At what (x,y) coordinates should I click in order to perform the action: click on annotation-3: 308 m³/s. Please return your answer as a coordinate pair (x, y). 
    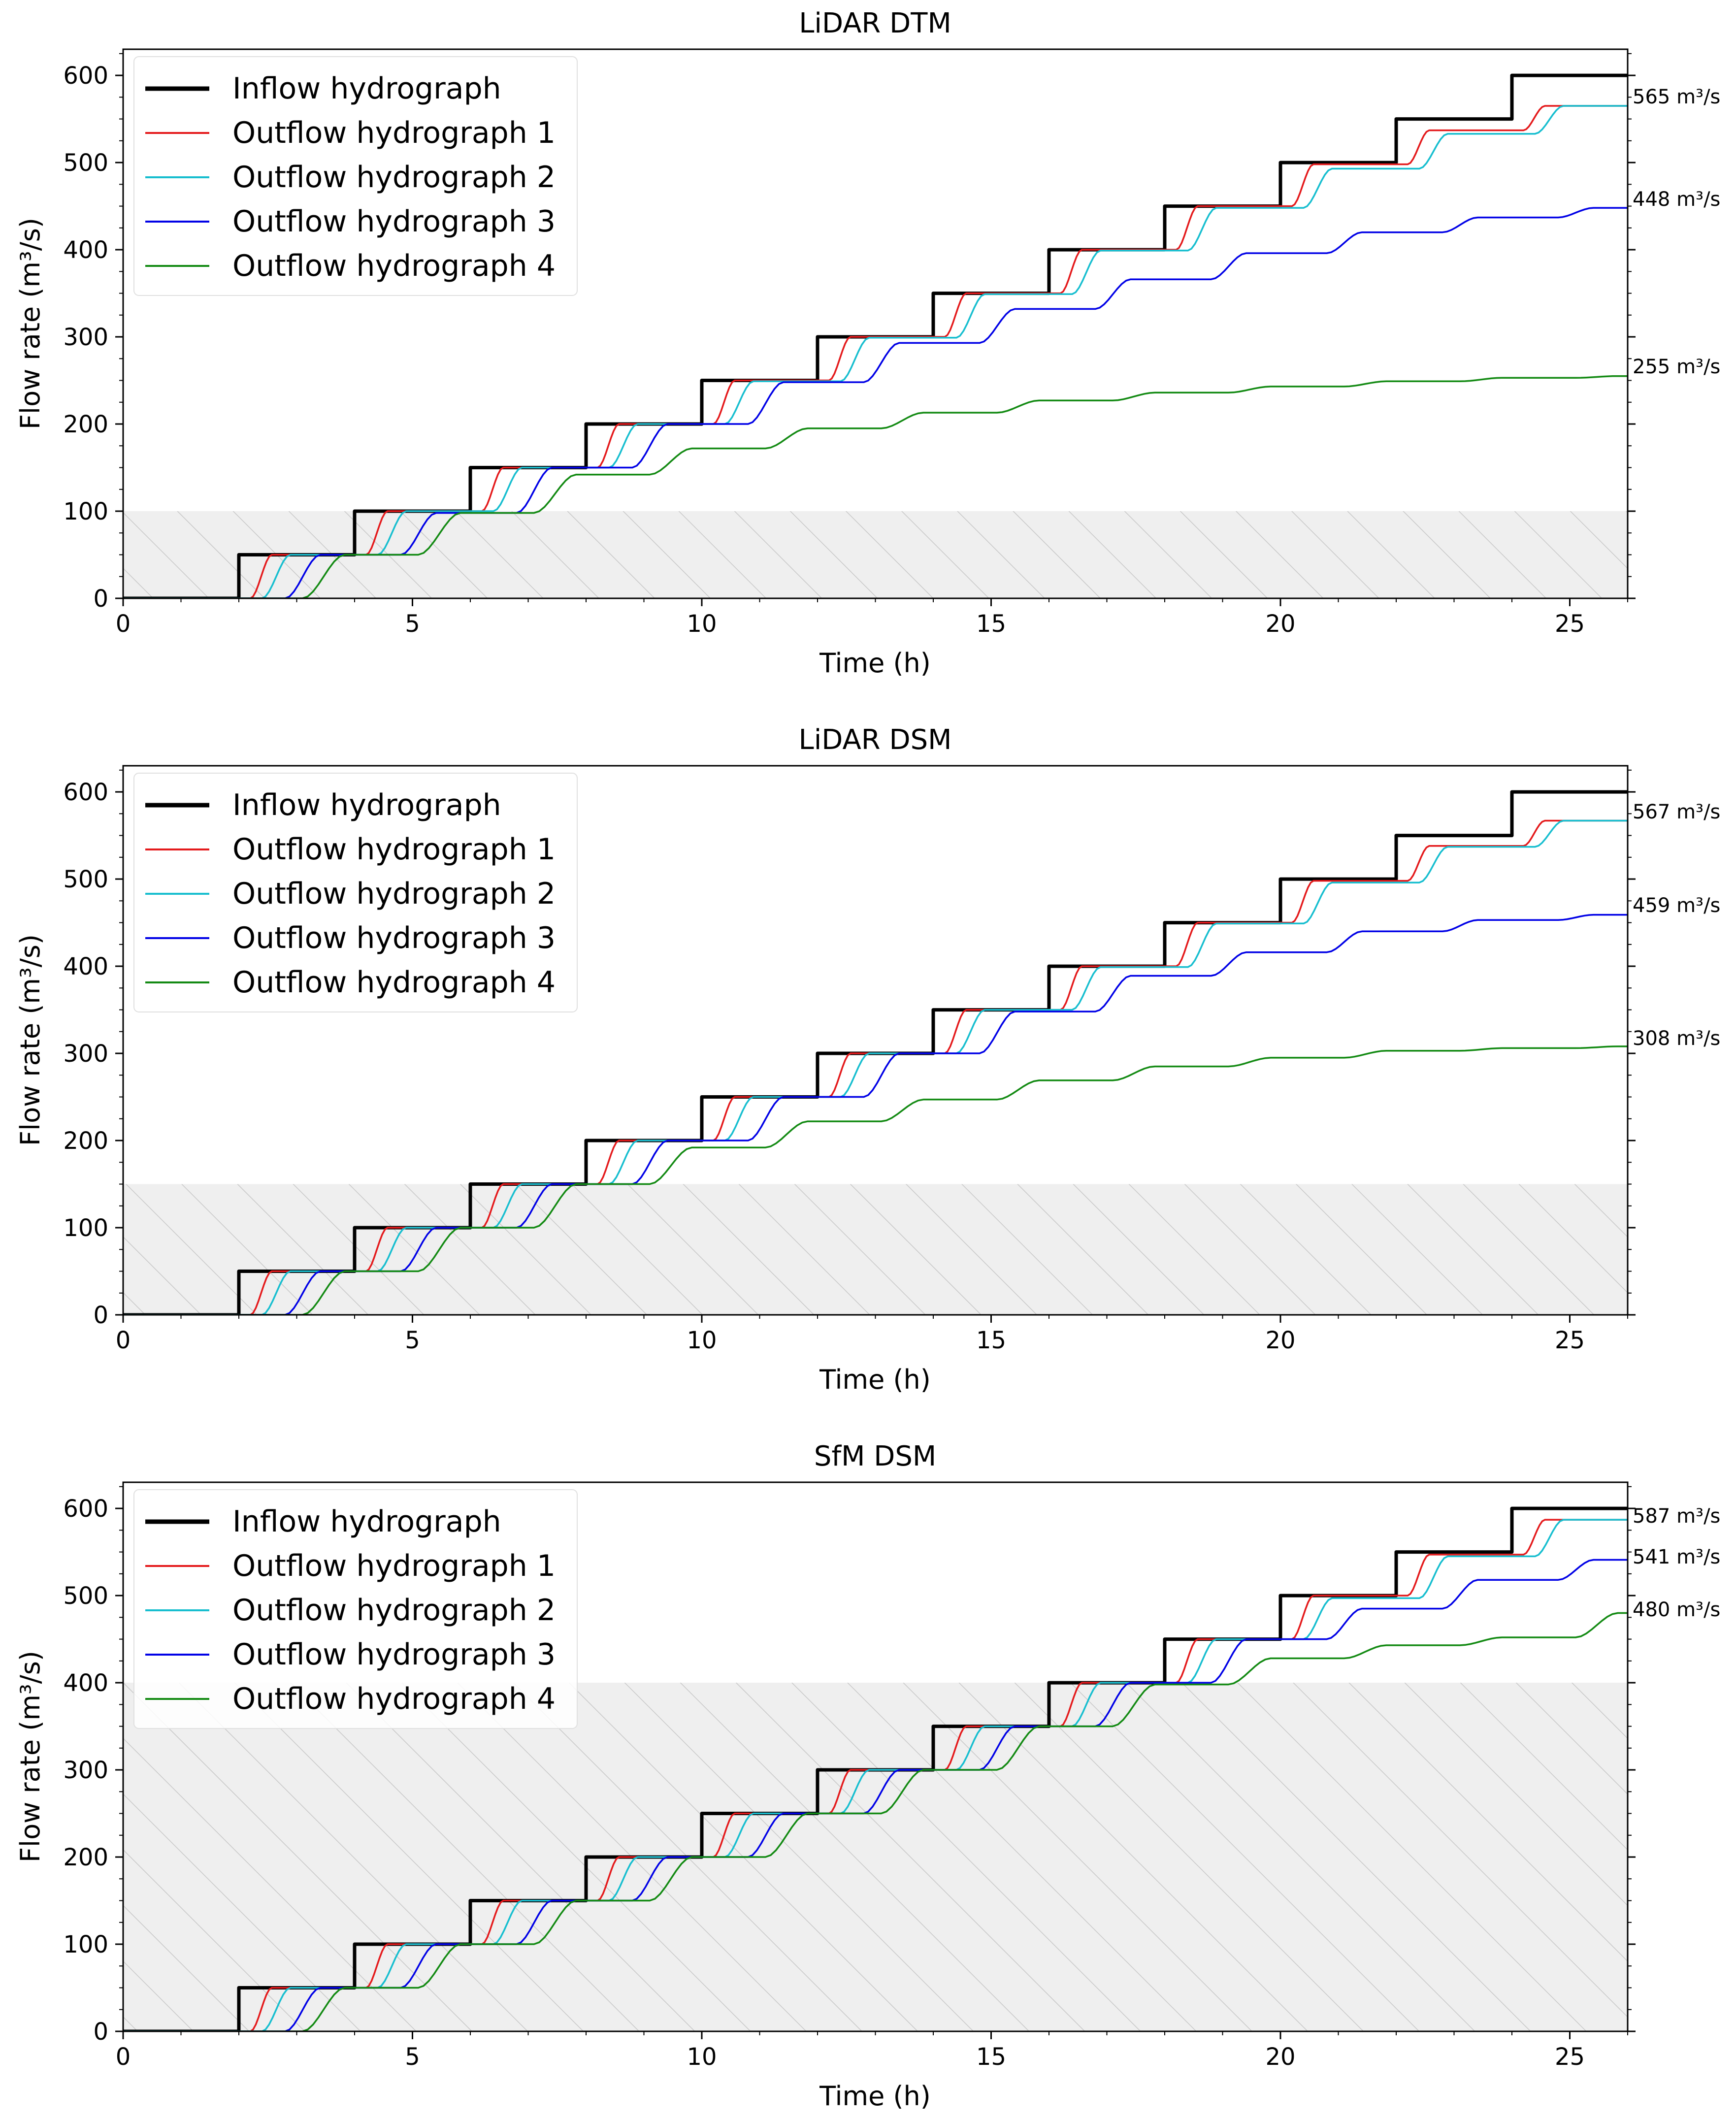
    Looking at the image, I should click on (1677, 1038).